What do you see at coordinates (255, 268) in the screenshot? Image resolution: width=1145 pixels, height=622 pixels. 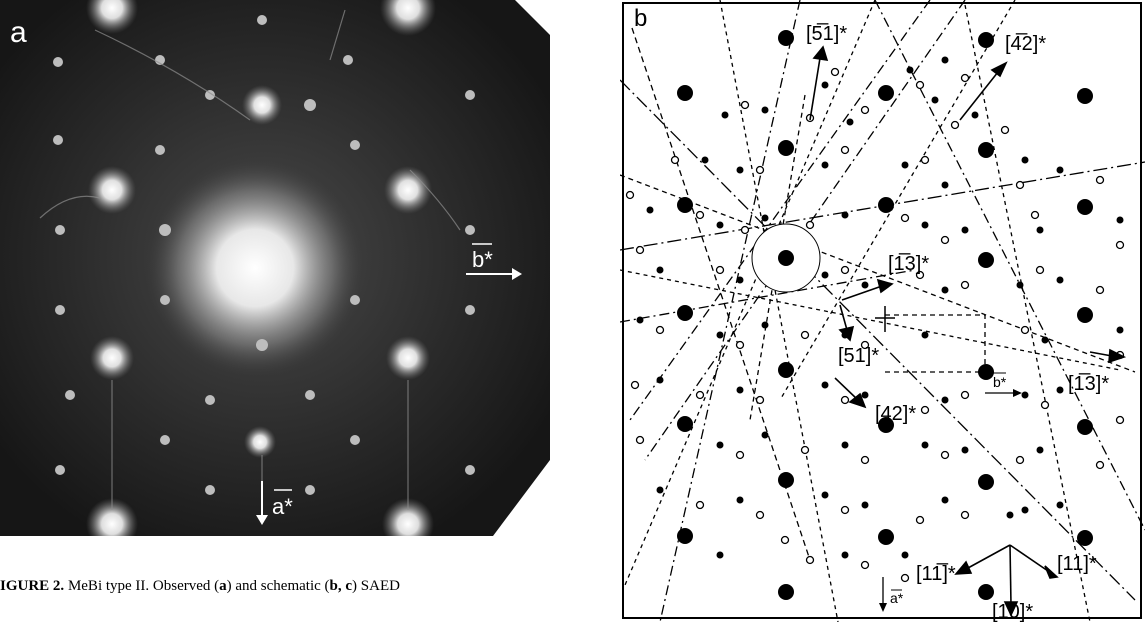 I see `central-beam` at bounding box center [255, 268].